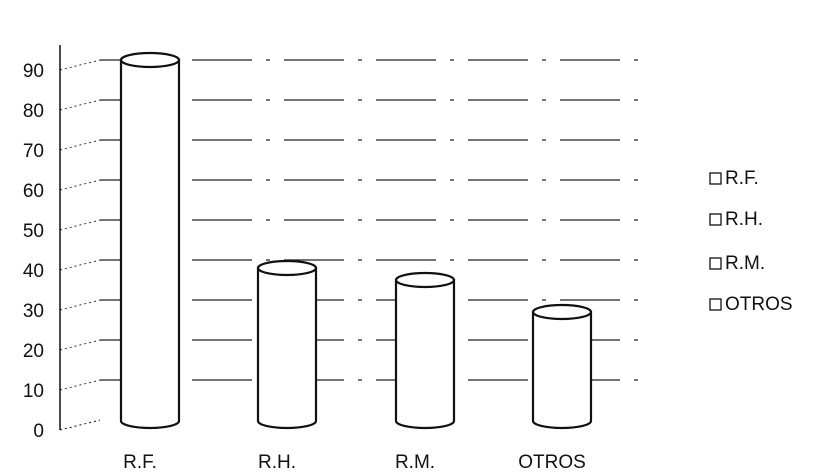 The image size is (833, 475). I want to click on legend-item-rh: R.H., so click(736, 219).